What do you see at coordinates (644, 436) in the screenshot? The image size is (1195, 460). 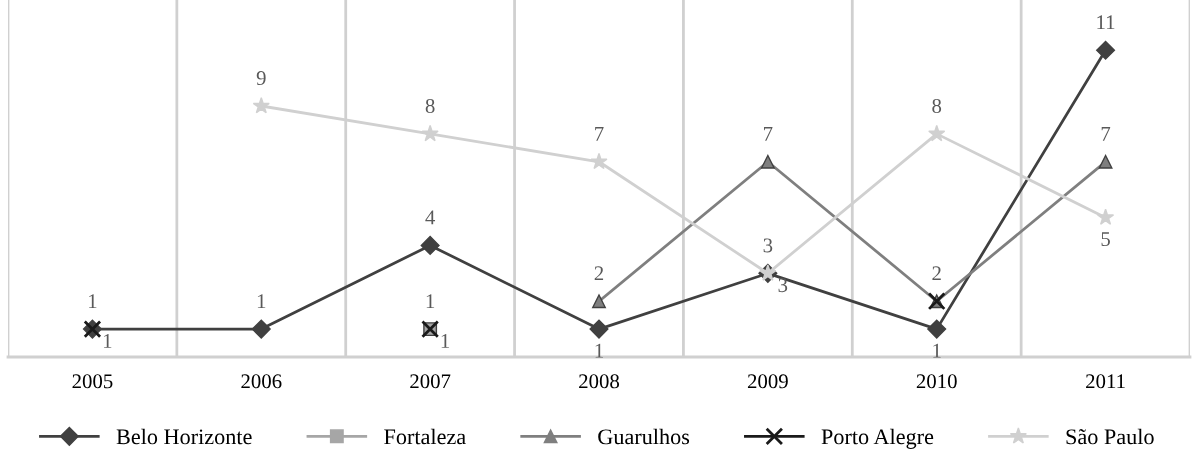 I see `legend-label: Guarulhos` at bounding box center [644, 436].